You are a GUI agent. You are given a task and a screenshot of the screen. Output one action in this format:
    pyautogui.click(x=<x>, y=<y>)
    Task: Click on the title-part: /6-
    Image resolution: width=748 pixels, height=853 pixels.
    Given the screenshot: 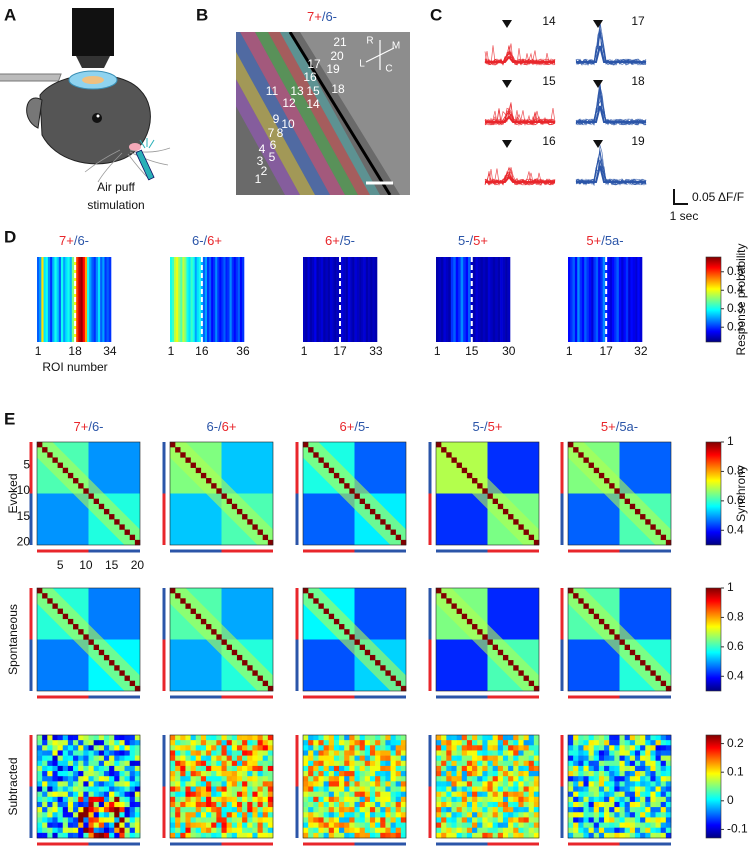 What is the action you would take?
    pyautogui.click(x=95, y=426)
    